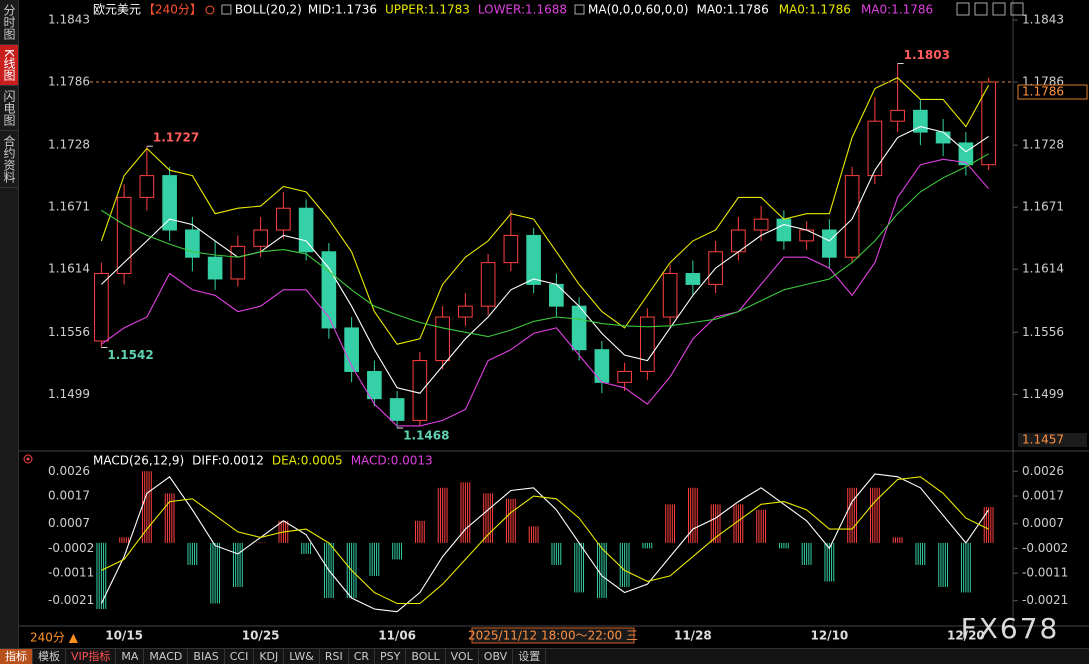 Image resolution: width=1089 pixels, height=664 pixels. I want to click on y-tick-label-right: 0.0007, so click(1043, 523).